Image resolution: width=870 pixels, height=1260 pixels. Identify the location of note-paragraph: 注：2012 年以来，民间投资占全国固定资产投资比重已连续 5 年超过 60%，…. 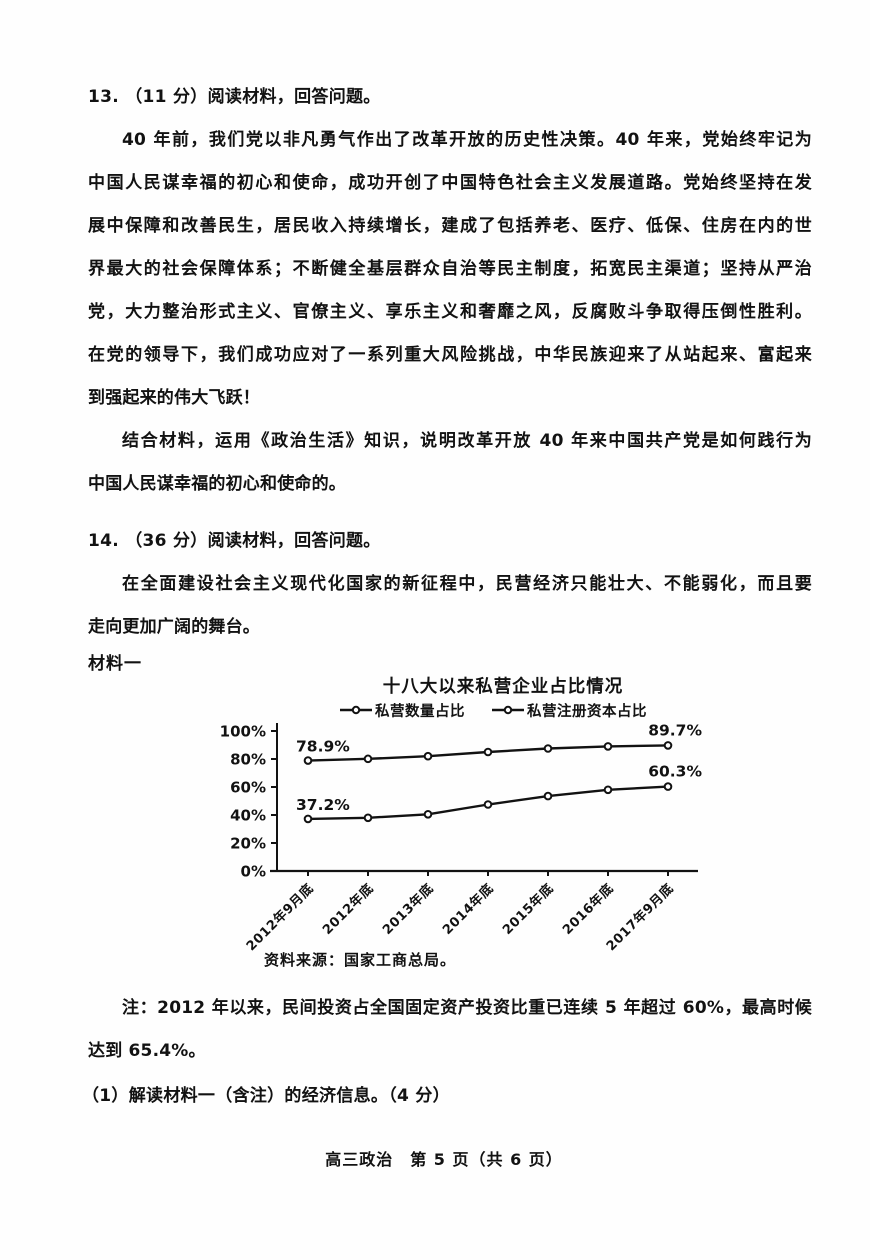
(450, 1030).